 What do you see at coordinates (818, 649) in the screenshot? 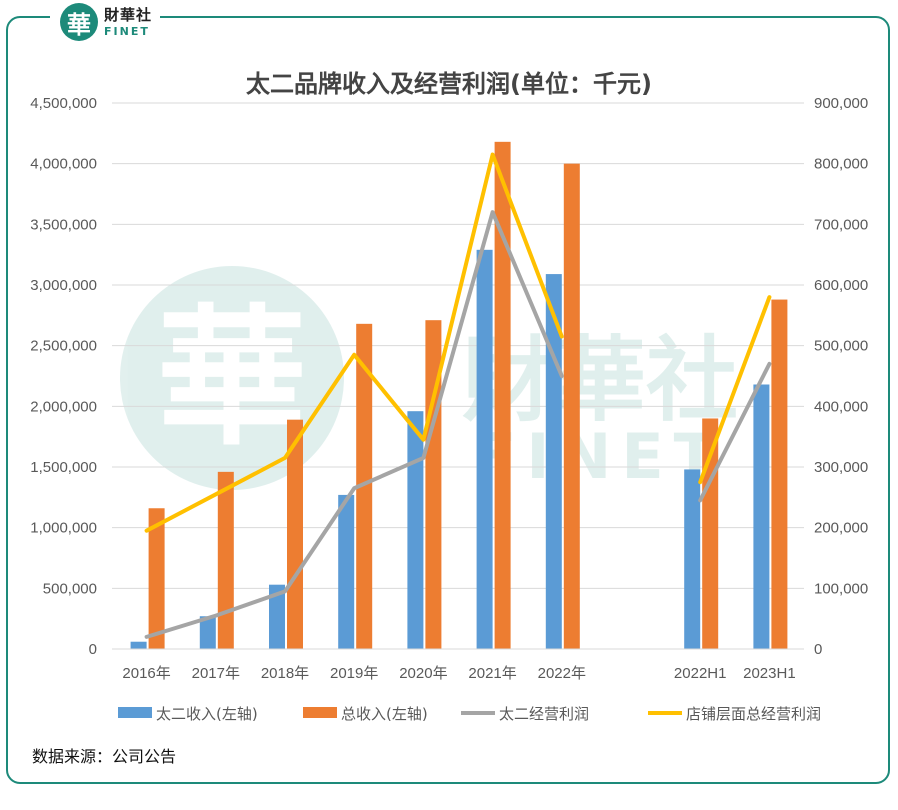
I see `y-right-tick-label: 0` at bounding box center [818, 649].